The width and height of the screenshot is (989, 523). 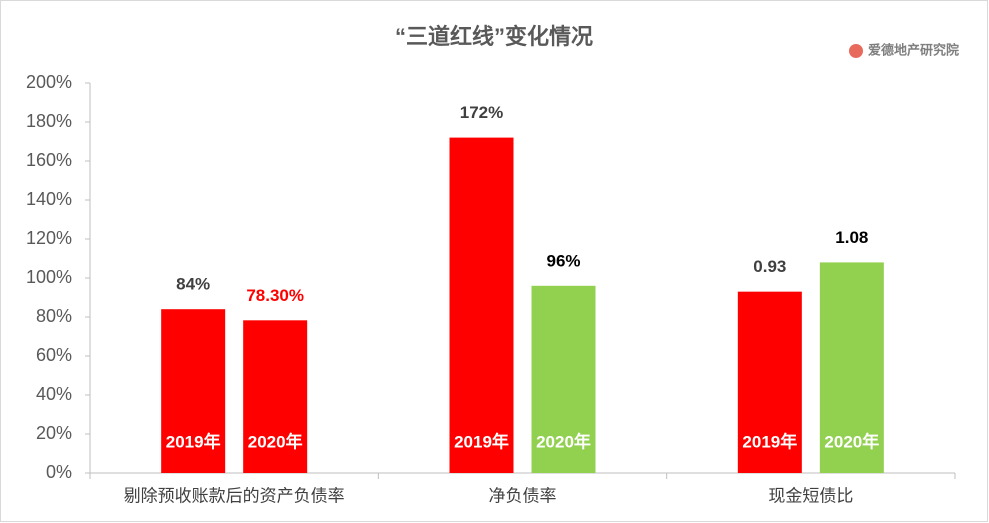 I want to click on y-tick-label: 40%, so click(x=54, y=394).